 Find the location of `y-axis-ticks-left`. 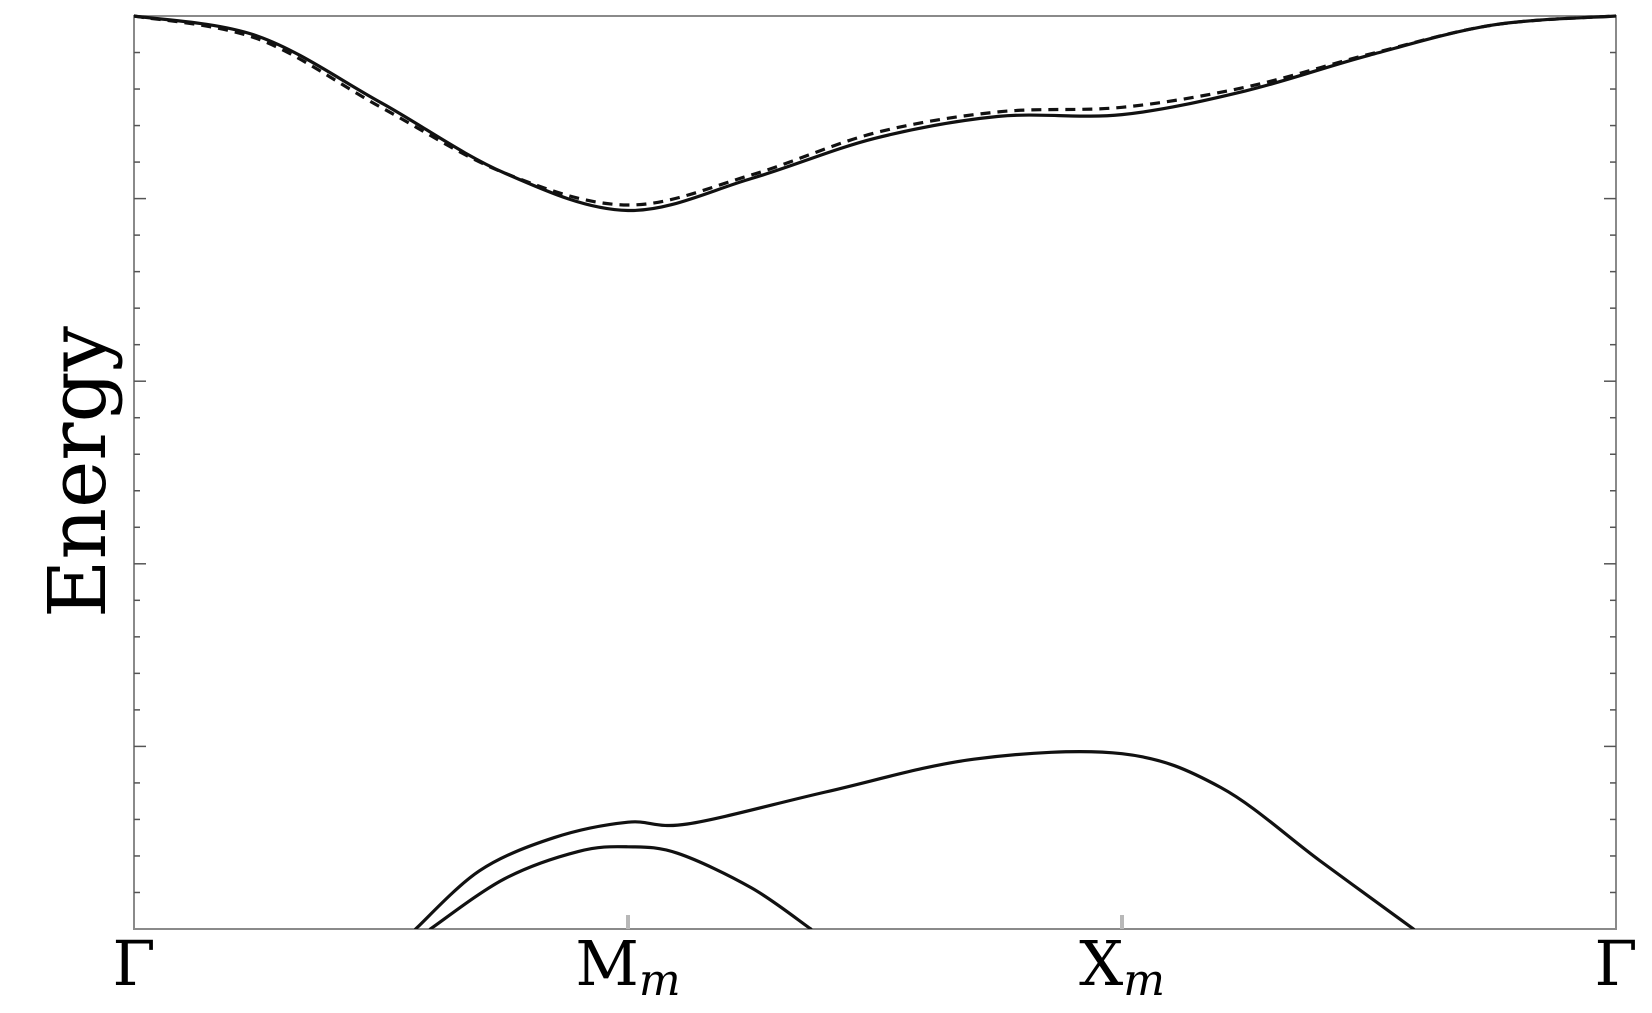

y-axis-ticks-left is located at coordinates (140, 472).